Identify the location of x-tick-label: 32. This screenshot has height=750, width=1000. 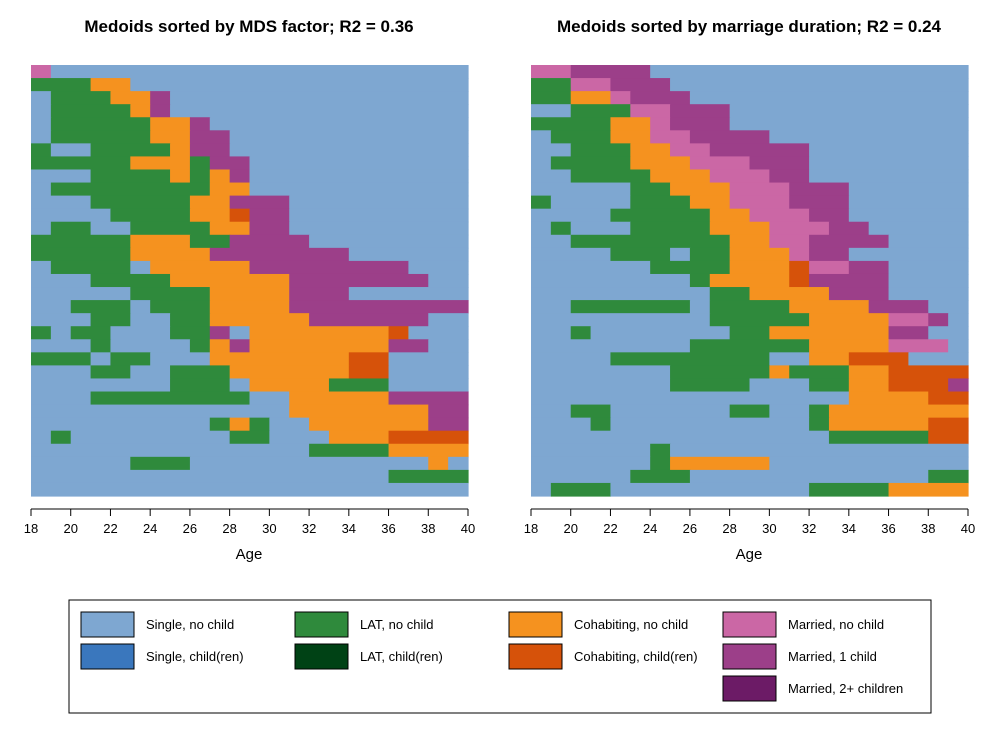
(309, 528).